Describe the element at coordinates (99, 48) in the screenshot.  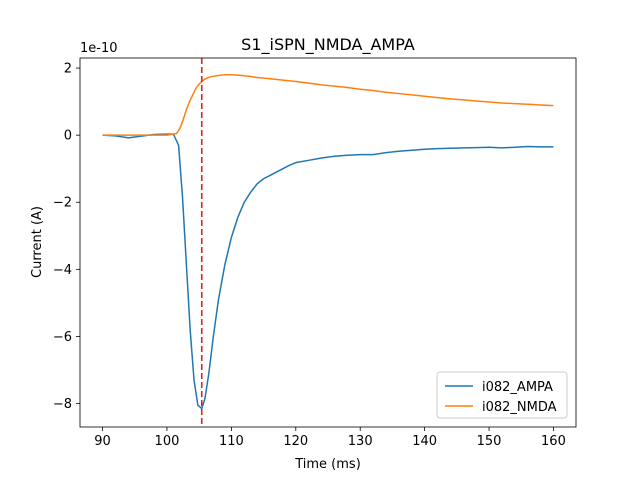
I see `y-axis-offset-text: 1e-10` at that location.